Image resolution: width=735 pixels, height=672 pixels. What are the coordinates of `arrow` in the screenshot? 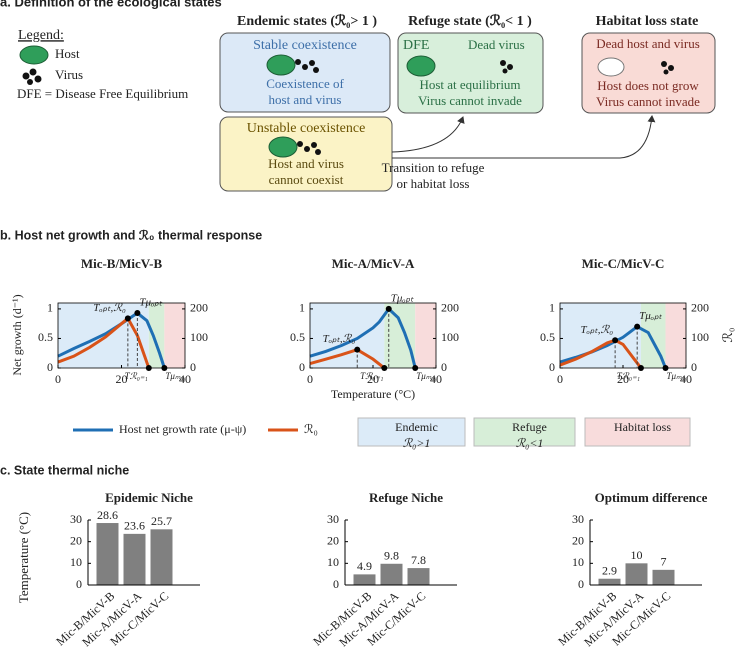 It's located at (428, 134).